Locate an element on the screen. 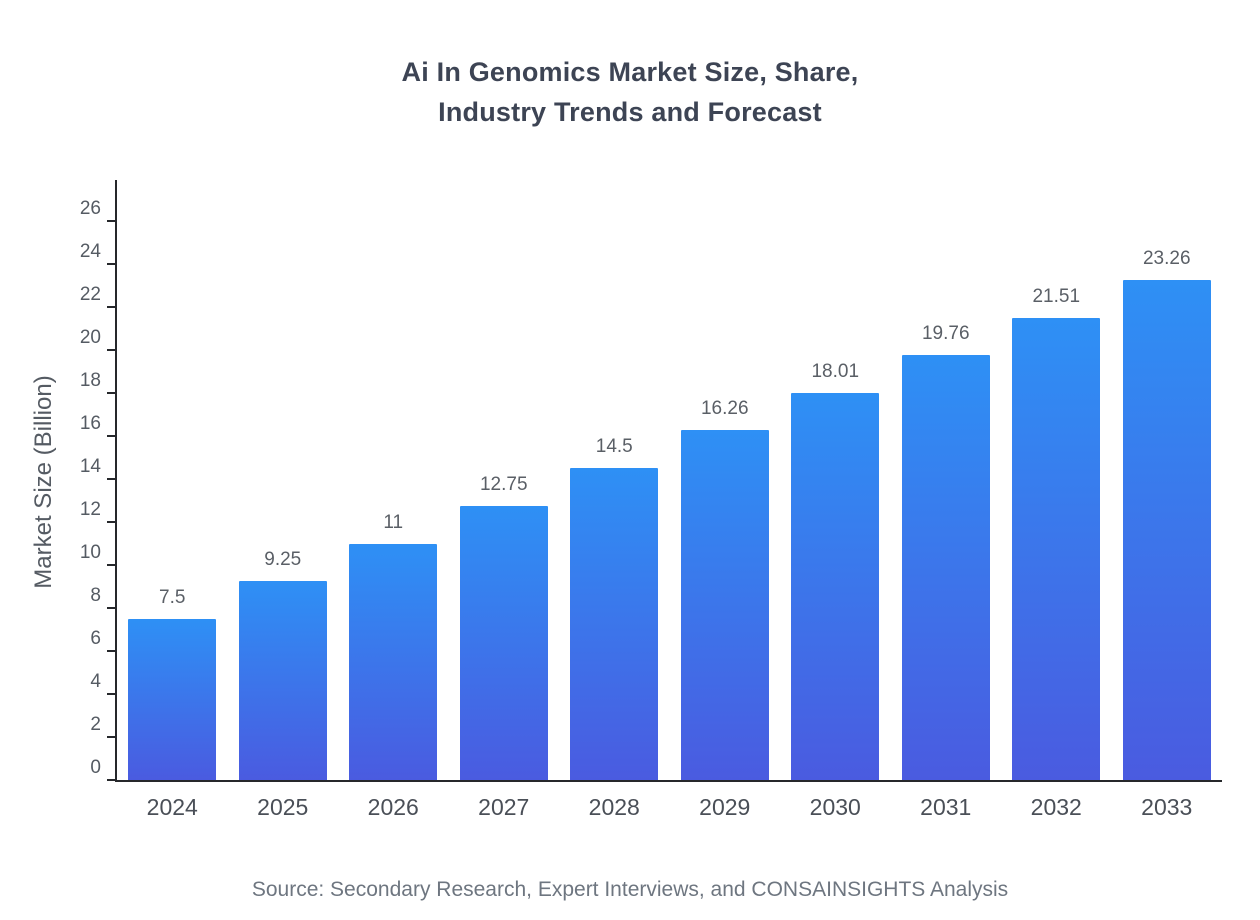 The height and width of the screenshot is (920, 1260). y-tick-label: 20 is located at coordinates (90, 337).